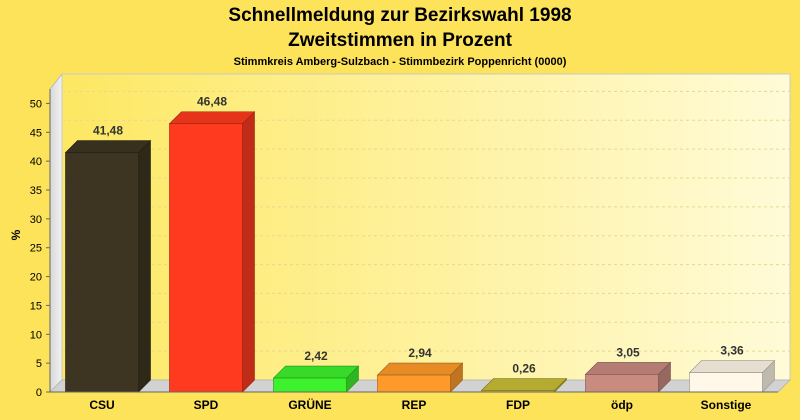 This screenshot has height=420, width=800. Describe the element at coordinates (36, 306) in the screenshot. I see `y-tick-label: 15` at that location.